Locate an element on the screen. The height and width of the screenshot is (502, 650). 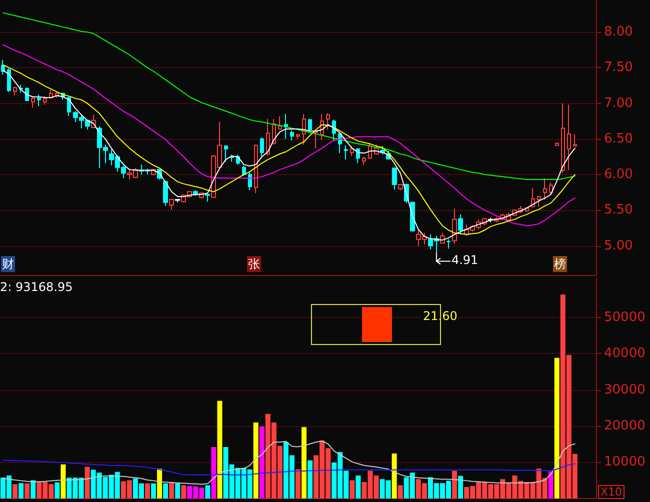
annotation: 4.91 is located at coordinates (464, 260).